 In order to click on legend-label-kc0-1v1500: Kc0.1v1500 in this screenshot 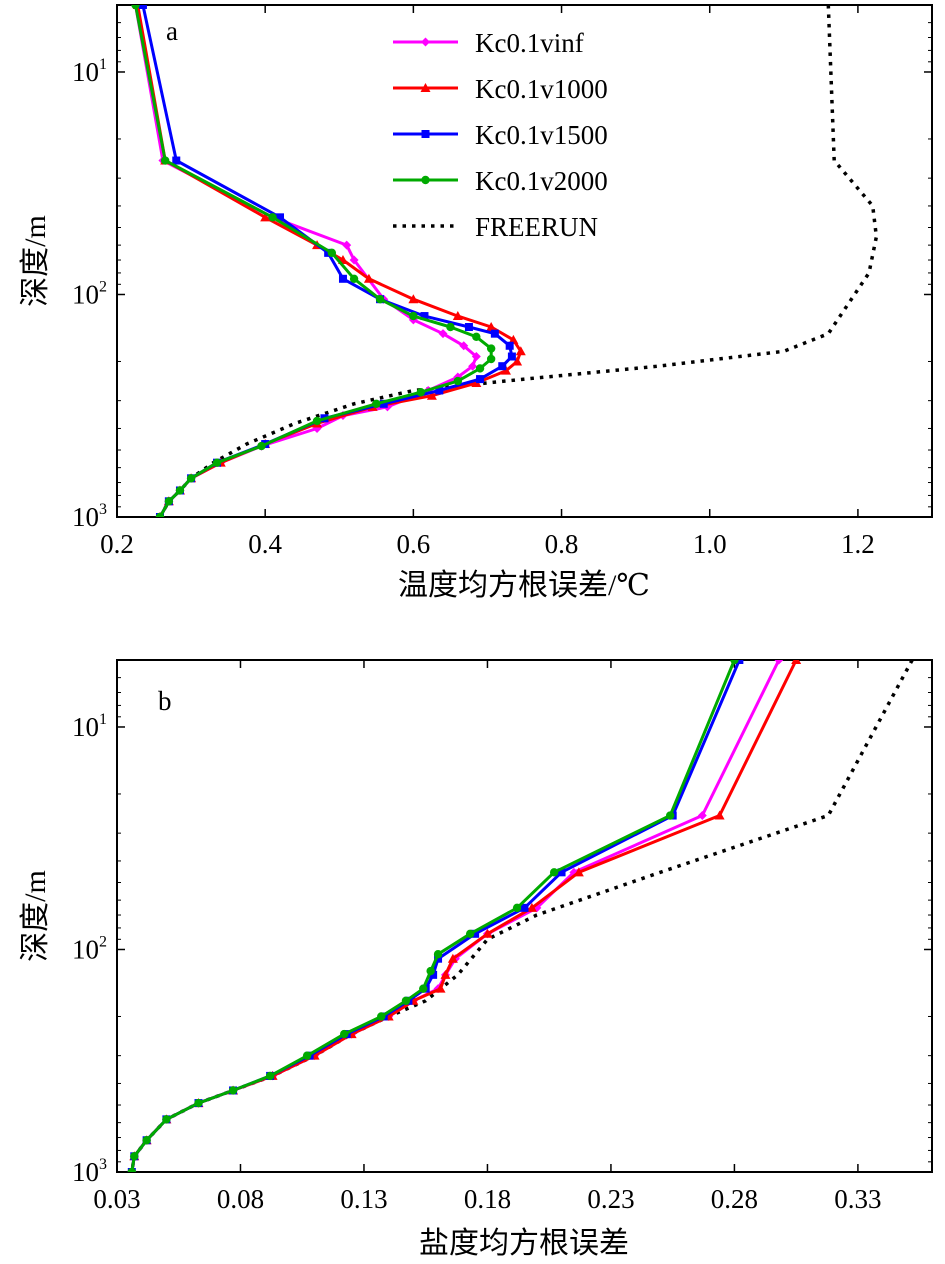, I will do `click(541, 135)`.